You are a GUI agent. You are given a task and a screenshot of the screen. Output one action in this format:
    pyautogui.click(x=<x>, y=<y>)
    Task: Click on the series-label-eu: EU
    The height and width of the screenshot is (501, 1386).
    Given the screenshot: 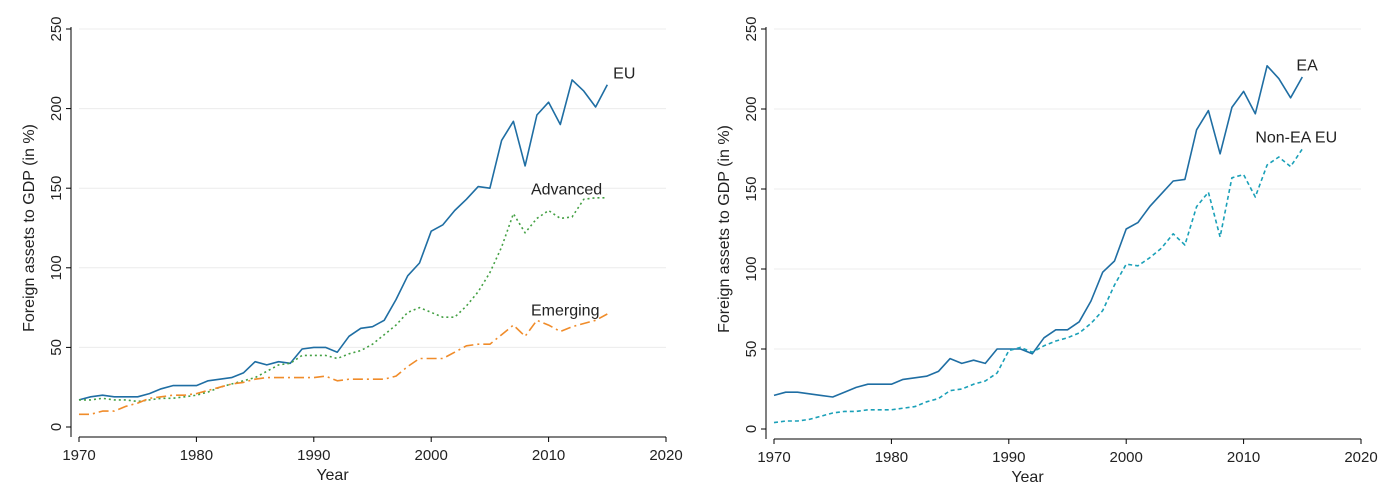 What is the action you would take?
    pyautogui.click(x=624, y=73)
    